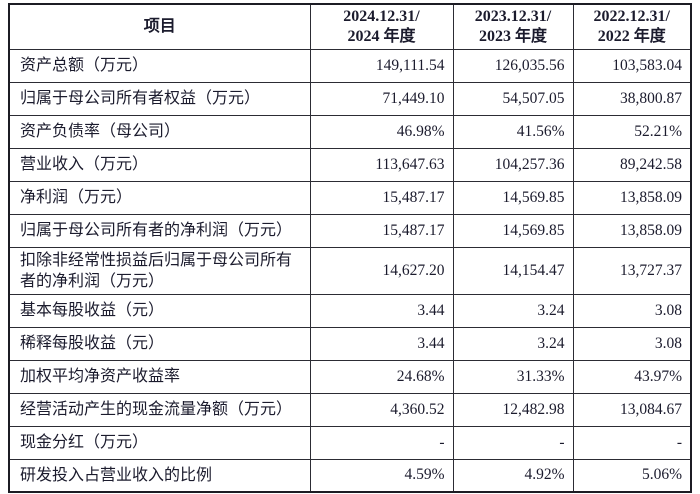 This screenshot has width=700, height=494. Describe the element at coordinates (513, 131) in the screenshot. I see `row-value-2023: 41.56%` at that location.